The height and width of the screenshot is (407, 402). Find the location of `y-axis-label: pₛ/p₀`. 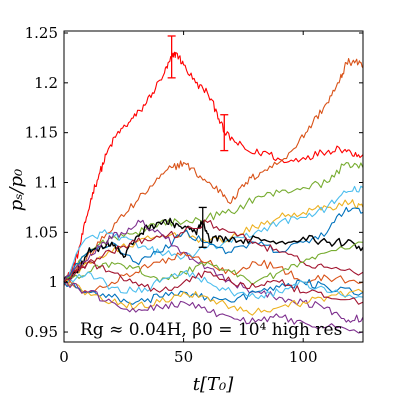

y-axis-label: pₛ/p₀ is located at coordinates (16, 190).